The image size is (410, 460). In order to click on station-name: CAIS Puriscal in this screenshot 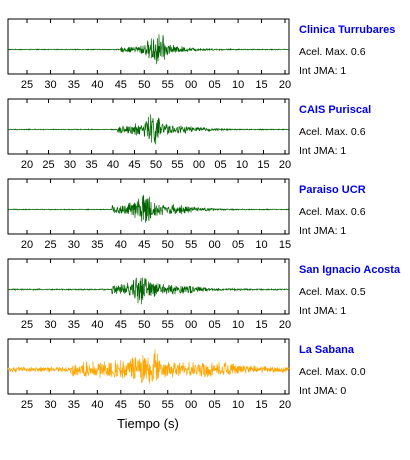, I will do `click(335, 110)`.